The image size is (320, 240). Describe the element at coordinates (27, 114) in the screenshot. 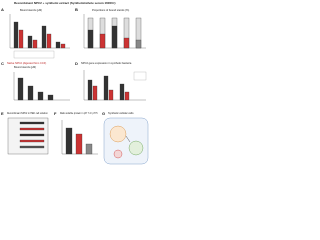

I see `panel-title: Recombinant NPC2 in HEK cell solution` at that location.